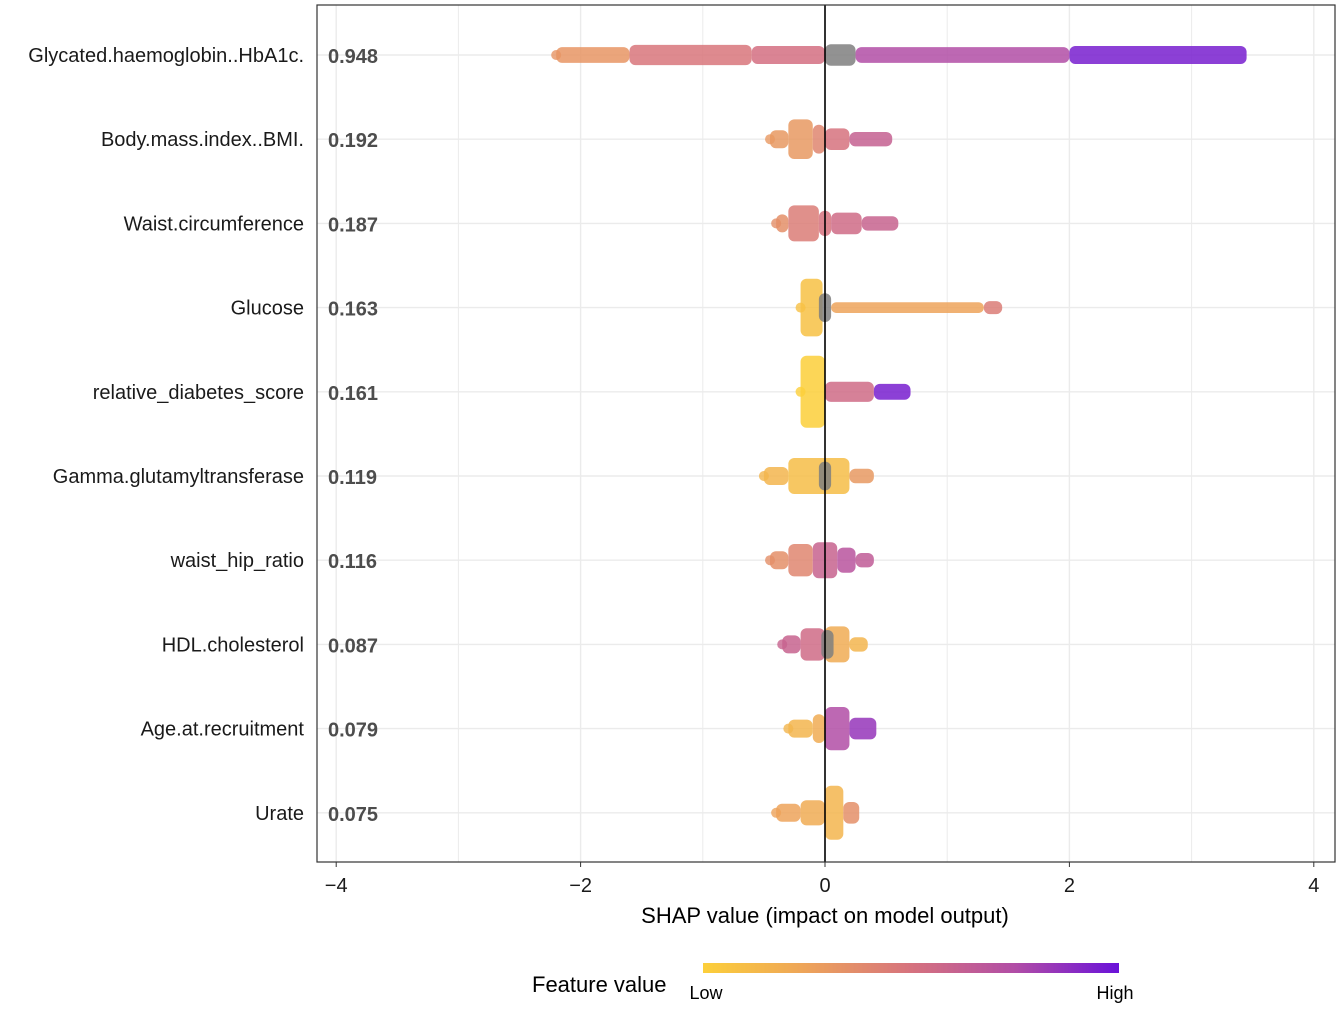  What do you see at coordinates (718, 139) in the screenshot?
I see `feature-row: Body.mass.index..BMI. 0.192` at bounding box center [718, 139].